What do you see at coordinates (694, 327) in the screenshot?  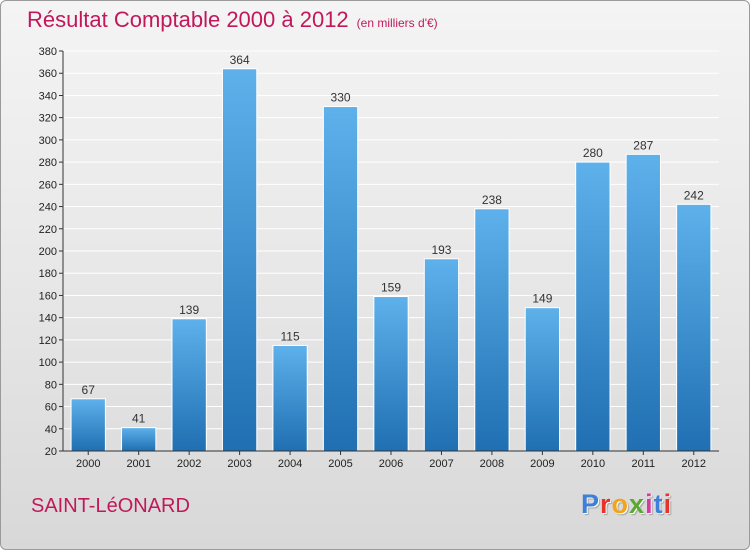 I see `bar-2012` at bounding box center [694, 327].